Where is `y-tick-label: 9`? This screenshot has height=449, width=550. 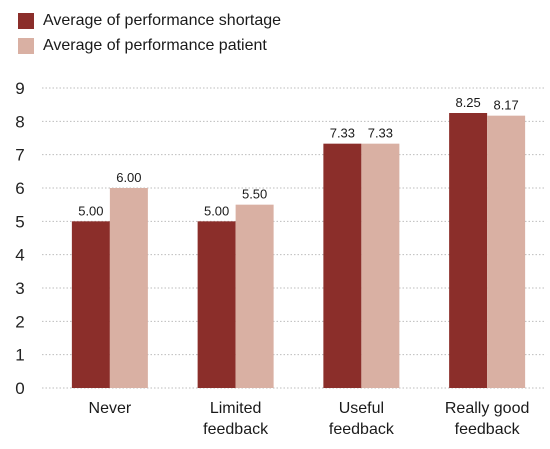
y-tick-label: 9 is located at coordinates (19, 88).